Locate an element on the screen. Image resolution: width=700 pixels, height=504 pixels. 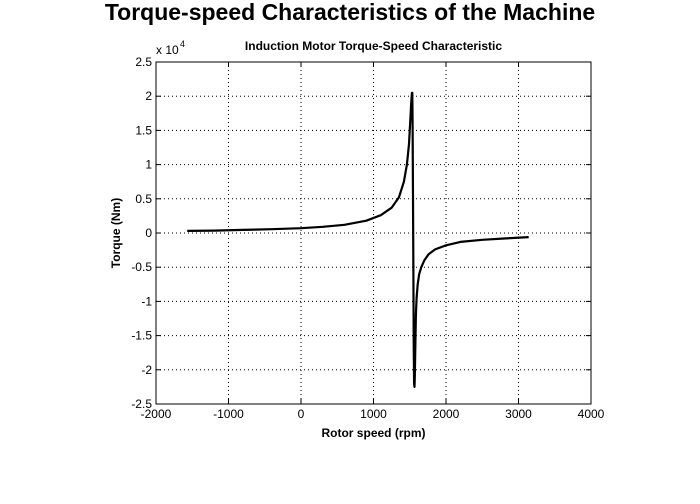
x-tick-label: 0 is located at coordinates (301, 414).